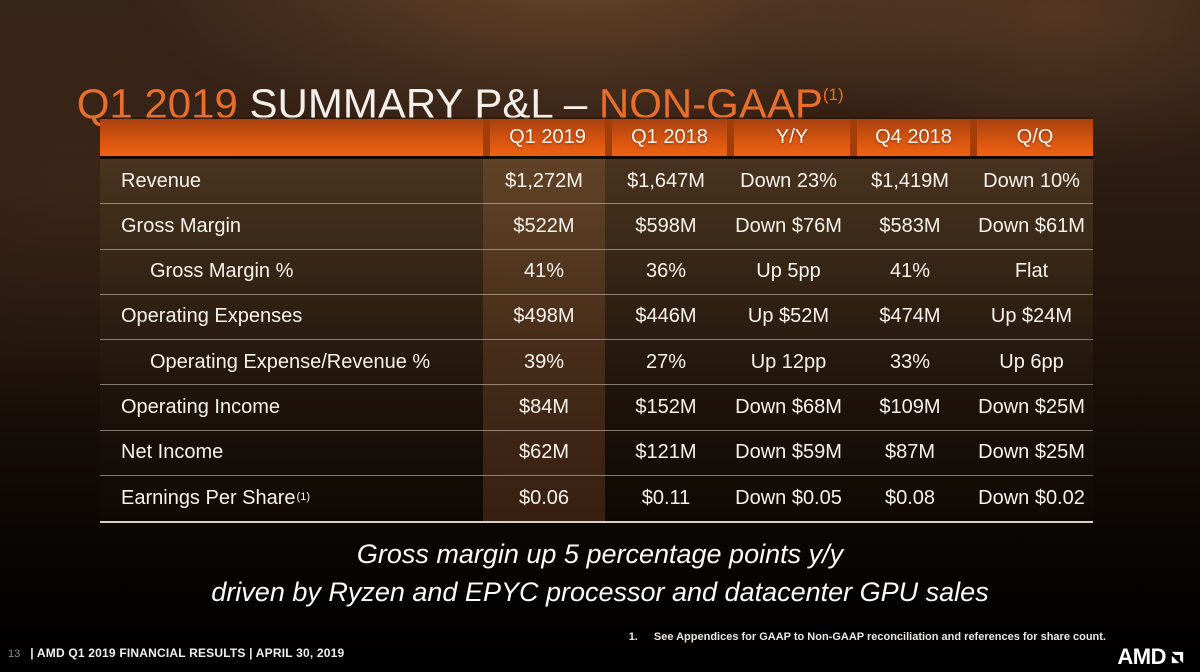 This screenshot has width=1200, height=672. What do you see at coordinates (788, 137) in the screenshot?
I see `column-header: Y/Y` at bounding box center [788, 137].